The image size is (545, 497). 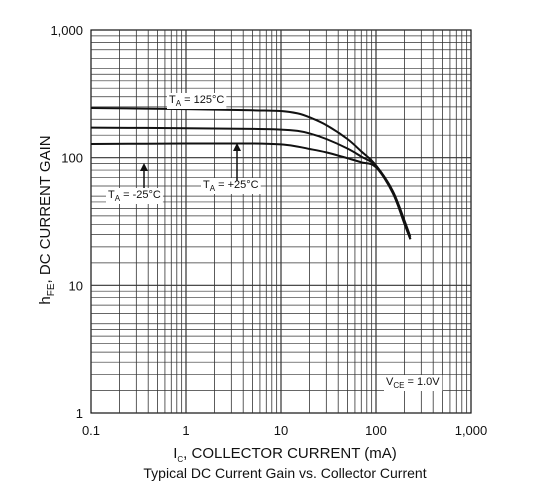 What do you see at coordinates (285, 454) in the screenshot?
I see `x-axis-title: IC, COLLECTOR CURRENT (mA)` at bounding box center [285, 454].